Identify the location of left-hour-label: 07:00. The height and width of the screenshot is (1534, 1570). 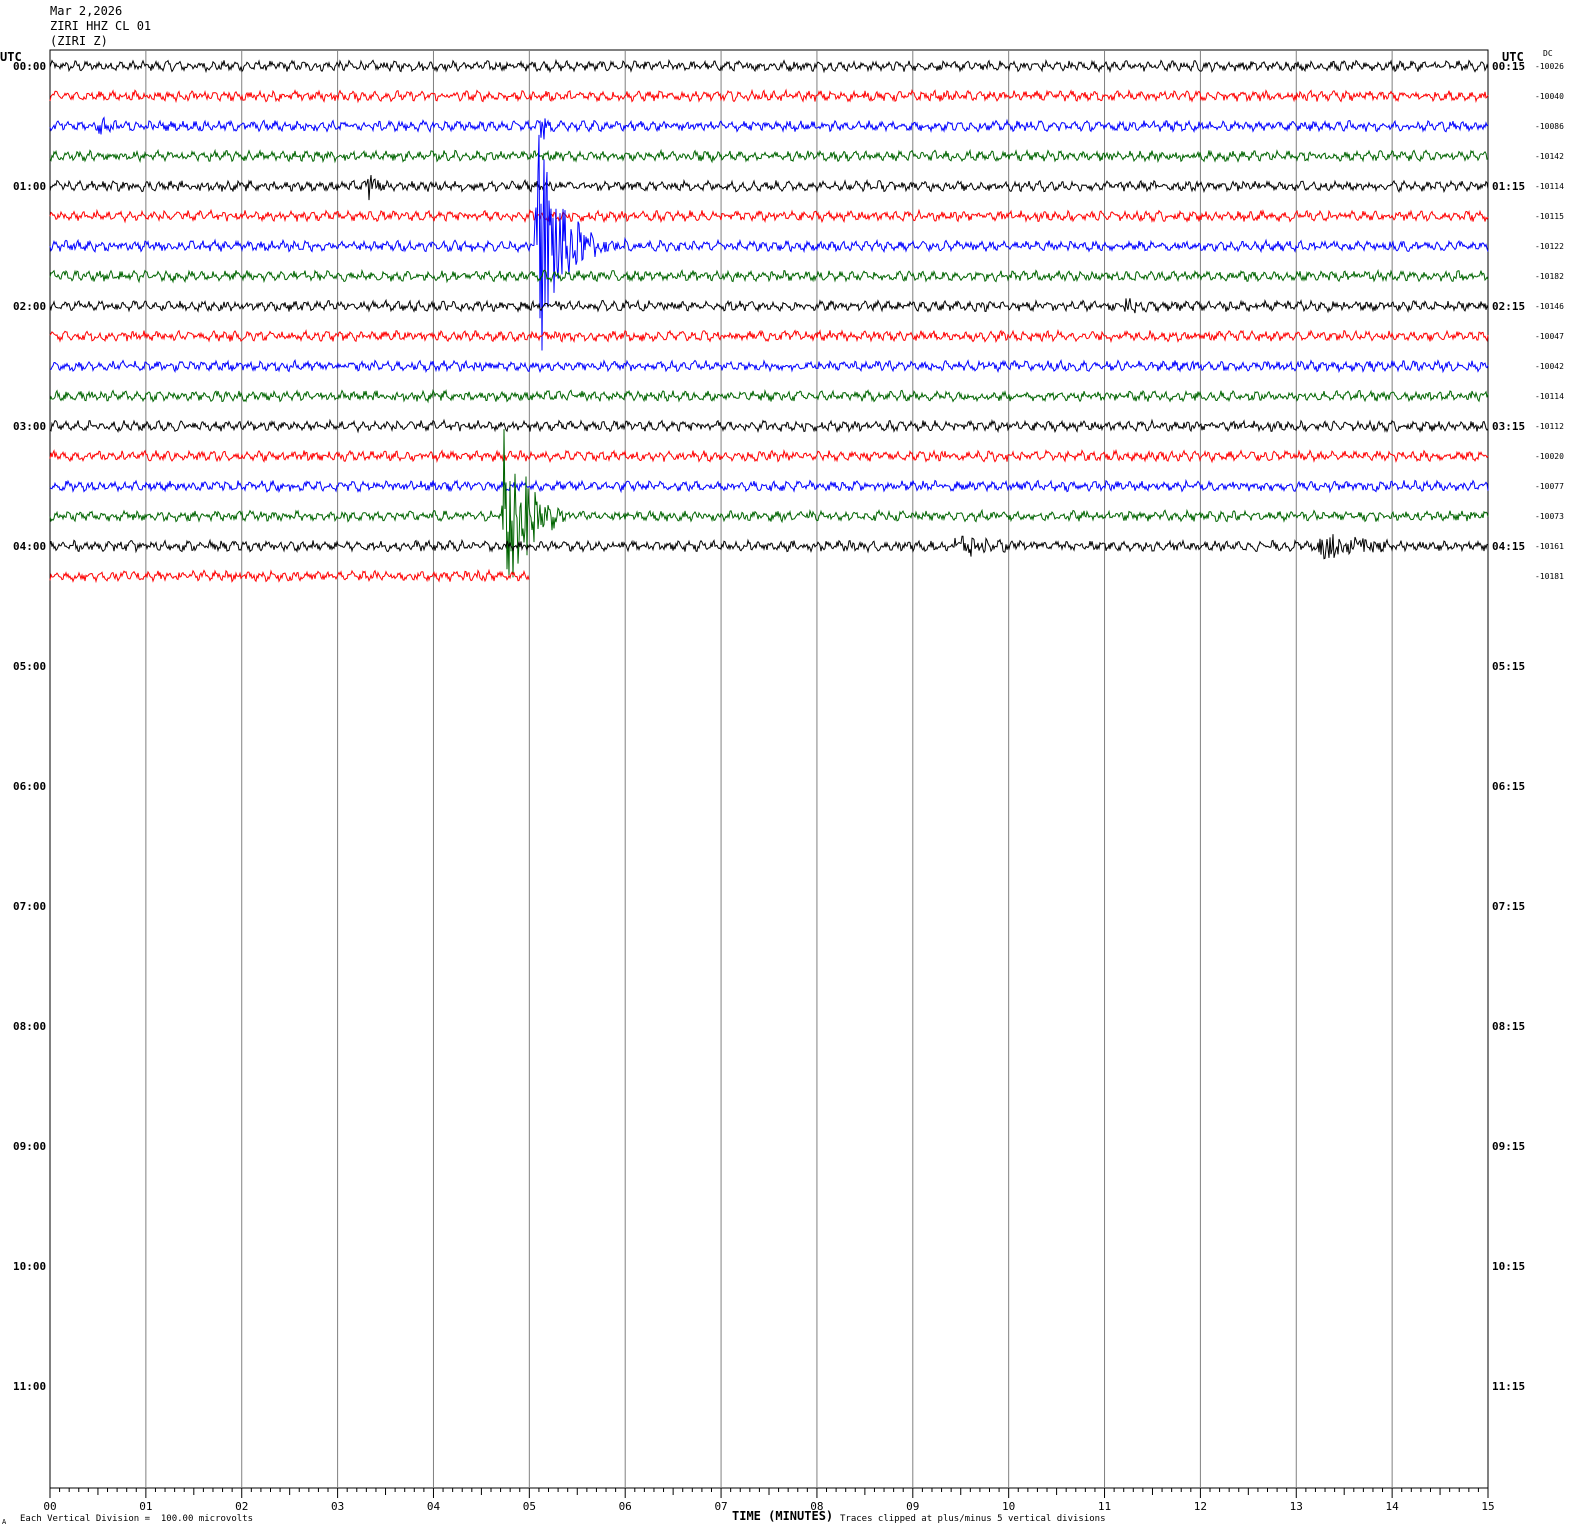
(29, 906).